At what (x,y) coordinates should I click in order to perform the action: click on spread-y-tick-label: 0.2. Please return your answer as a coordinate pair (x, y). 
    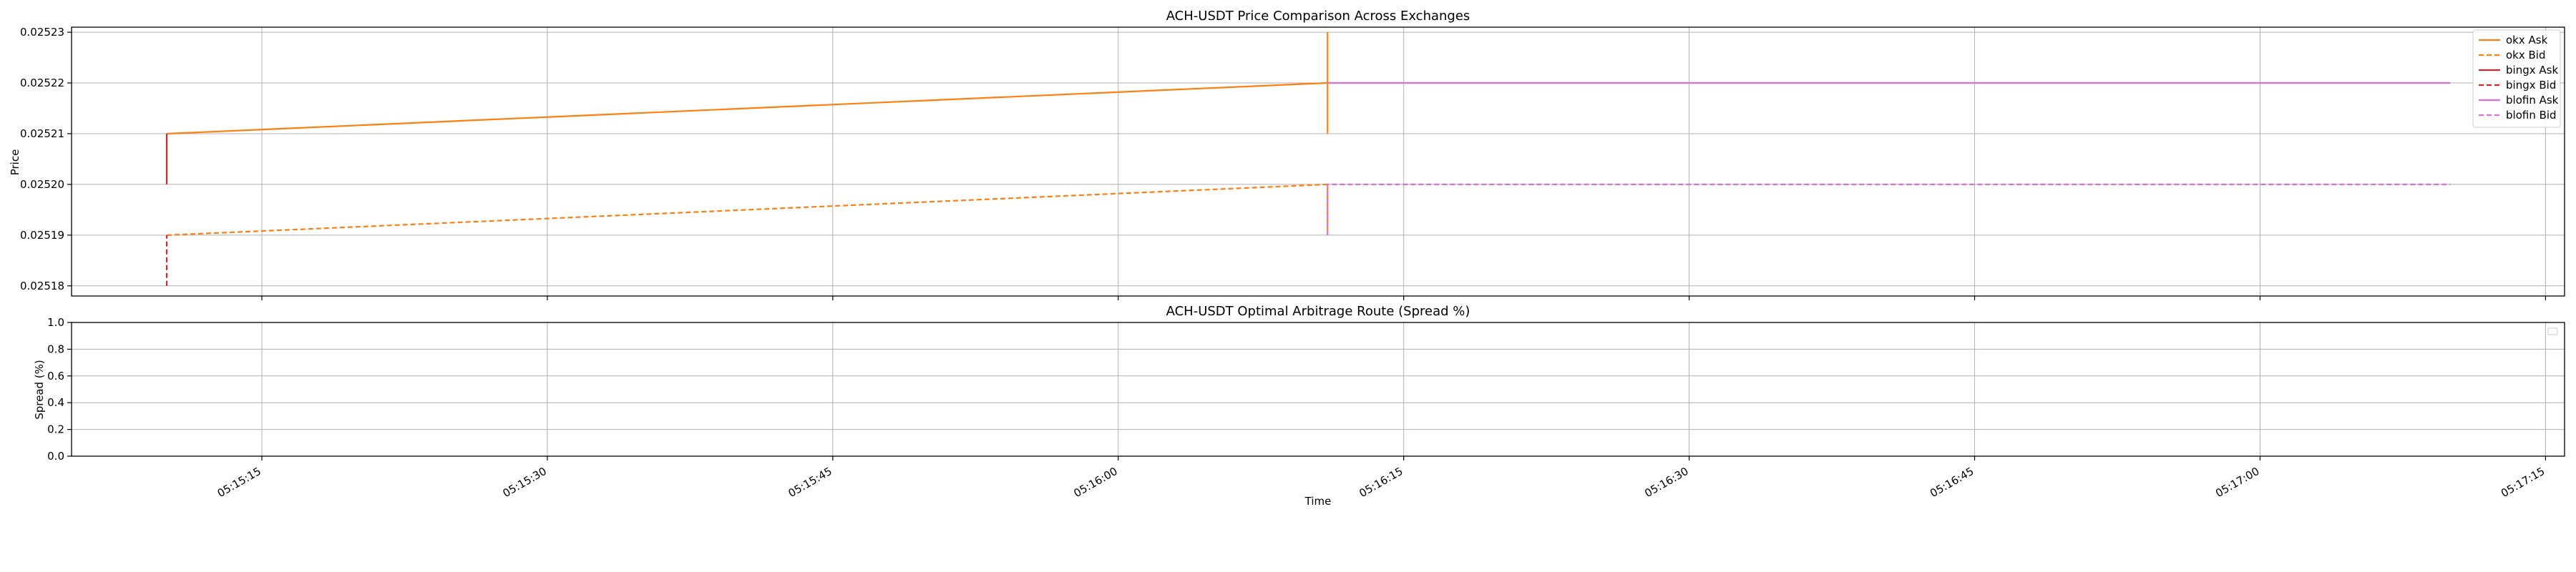
    Looking at the image, I should click on (55, 429).